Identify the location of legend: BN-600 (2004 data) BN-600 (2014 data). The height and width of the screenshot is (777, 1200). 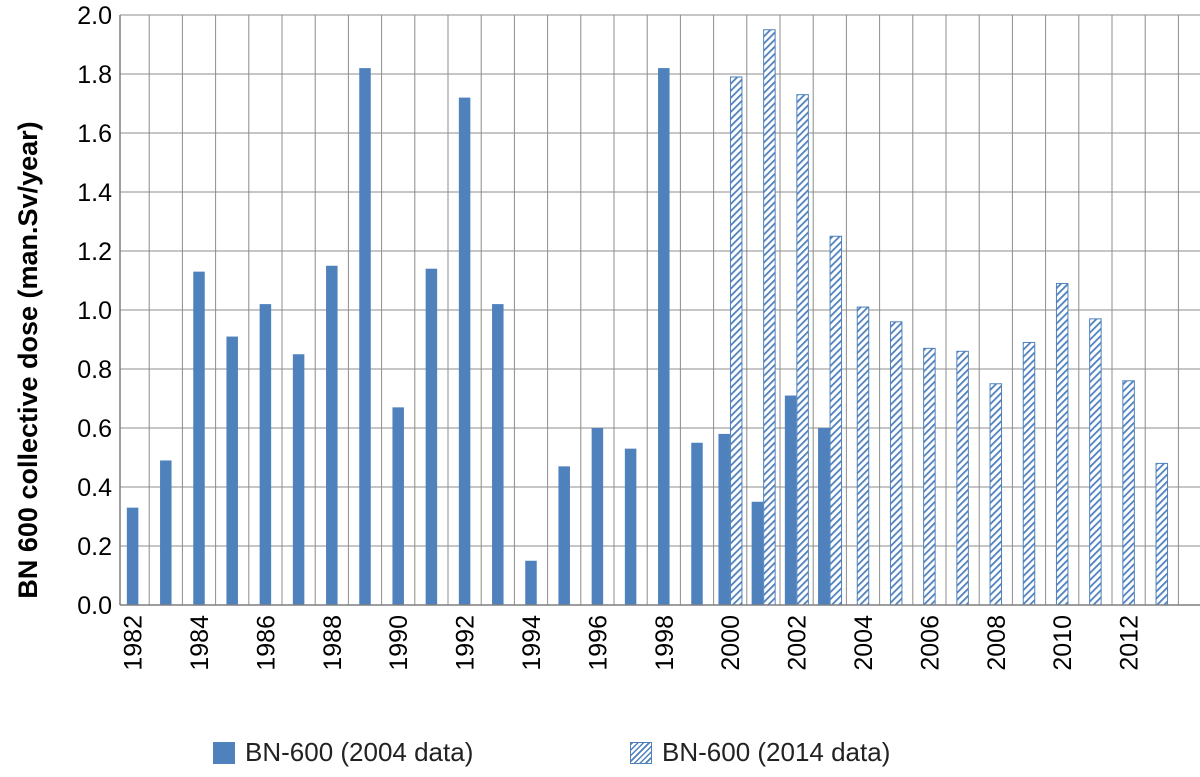
(600, 756).